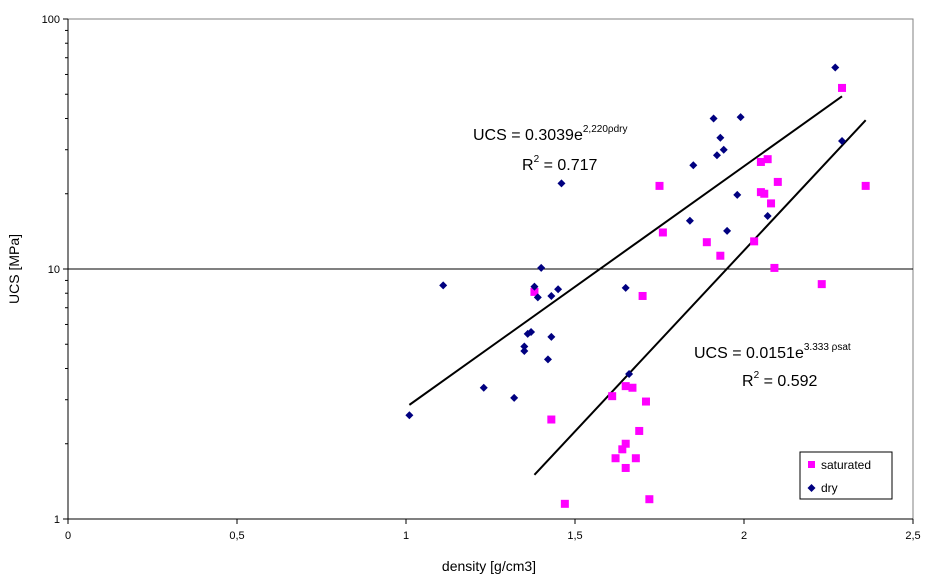 The width and height of the screenshot is (927, 578). Describe the element at coordinates (811, 488) in the screenshot. I see `legend-dry-marker` at that location.